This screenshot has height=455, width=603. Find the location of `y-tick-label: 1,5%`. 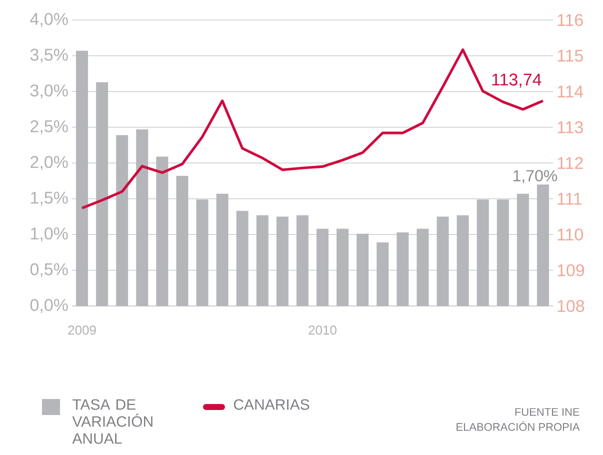

y-tick-label: 1,5% is located at coordinates (49, 199).